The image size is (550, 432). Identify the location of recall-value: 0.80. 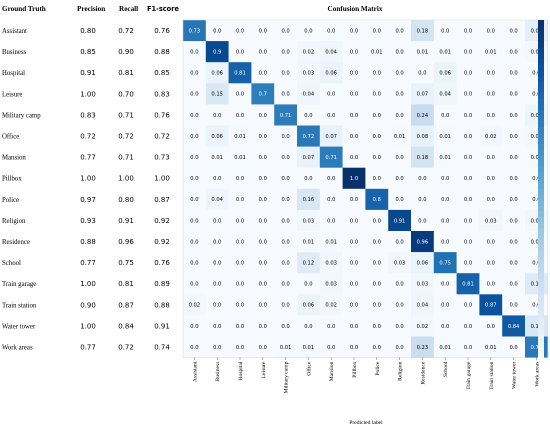
(126, 200).